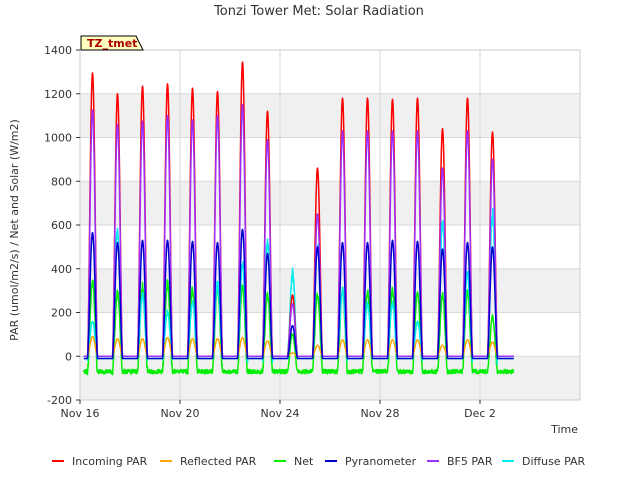 This screenshot has width=640, height=480. Describe the element at coordinates (318, 11) in the screenshot. I see `chart-title: Tonzi Tower Met: Solar Radiation` at that location.